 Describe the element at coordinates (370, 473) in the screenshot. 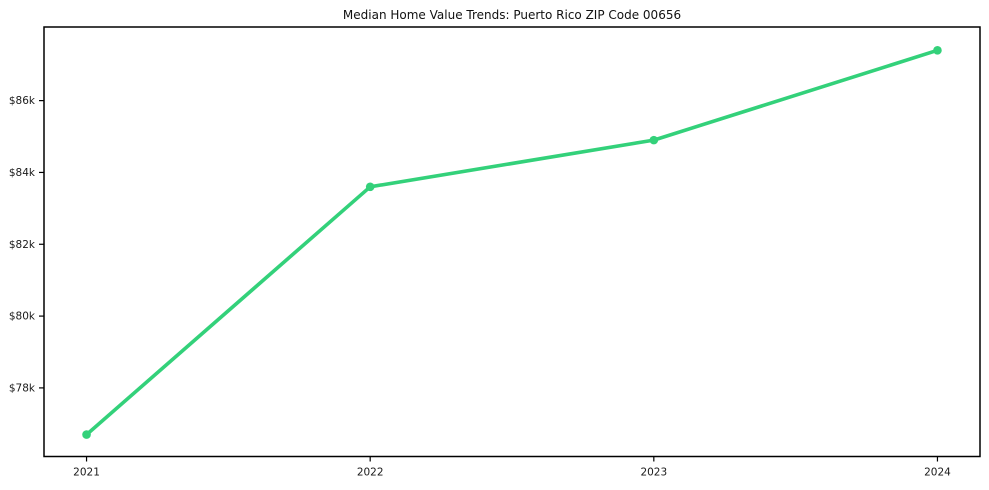

I see `x-tick-label: 2022` at that location.